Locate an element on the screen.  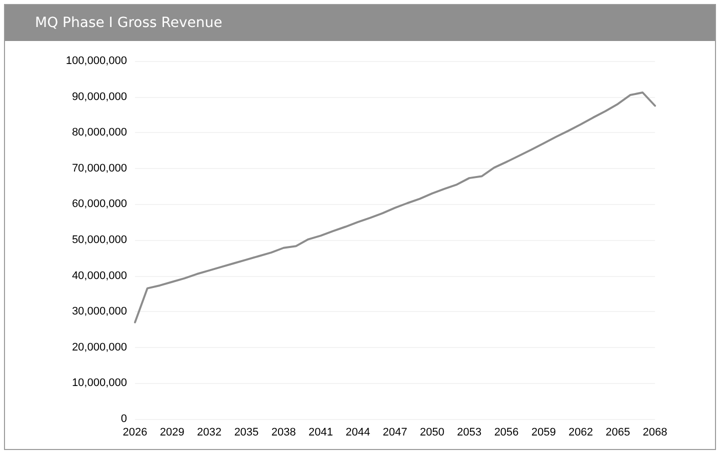
y-tick-label: 20,000,000 is located at coordinates (99, 347).